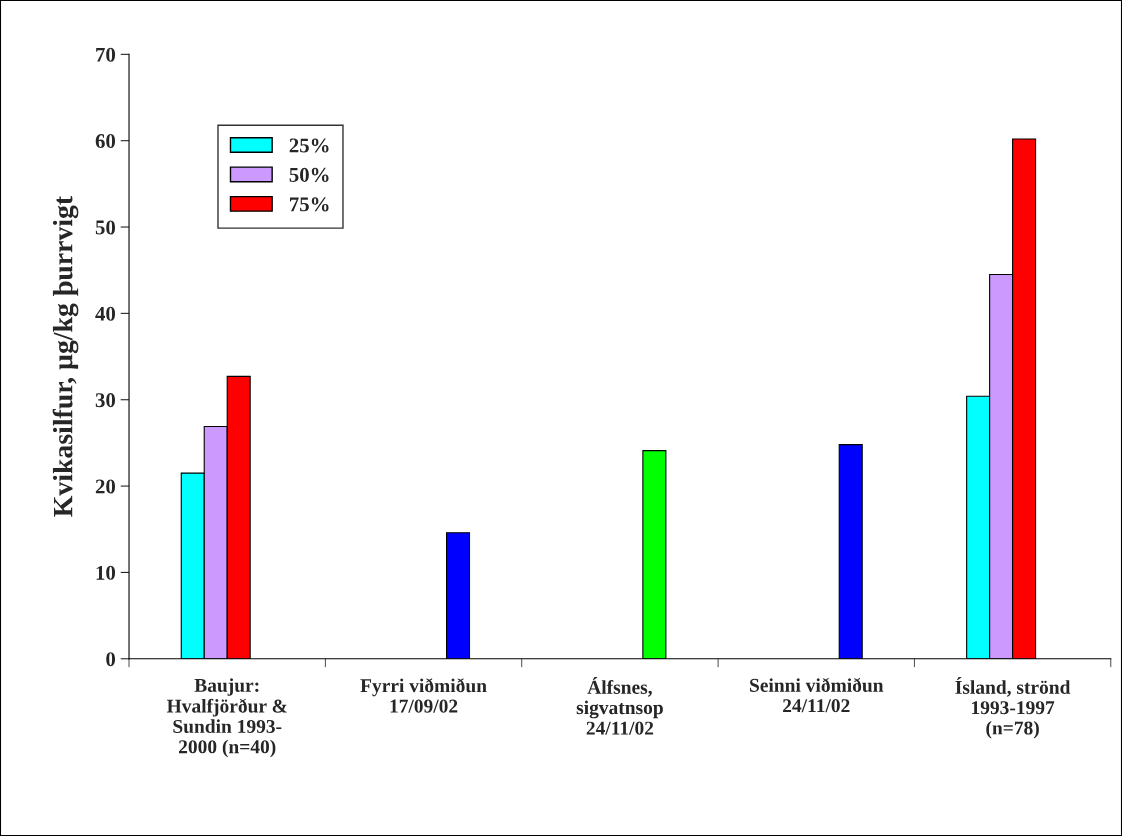 The width and height of the screenshot is (1122, 836). I want to click on legend-label: 50%, so click(309, 174).